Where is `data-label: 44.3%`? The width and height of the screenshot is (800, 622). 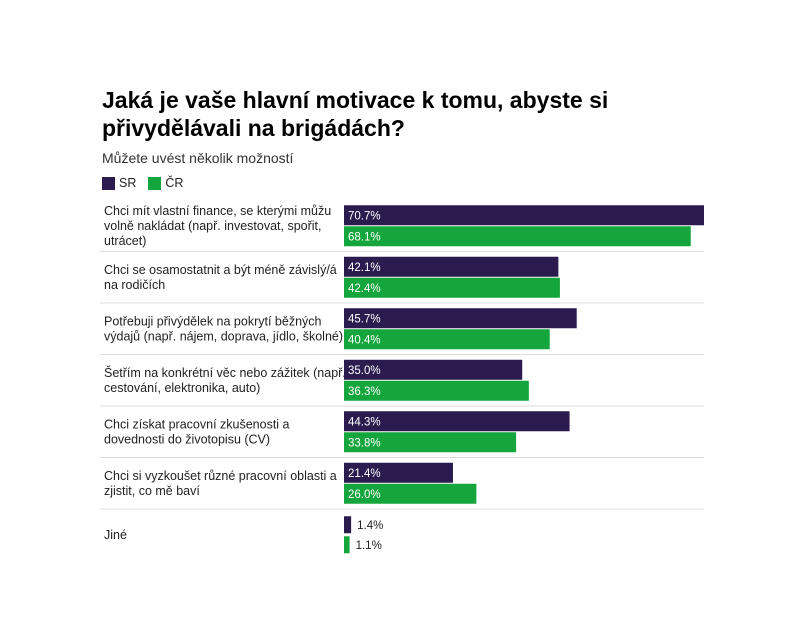
data-label: 44.3% is located at coordinates (364, 422).